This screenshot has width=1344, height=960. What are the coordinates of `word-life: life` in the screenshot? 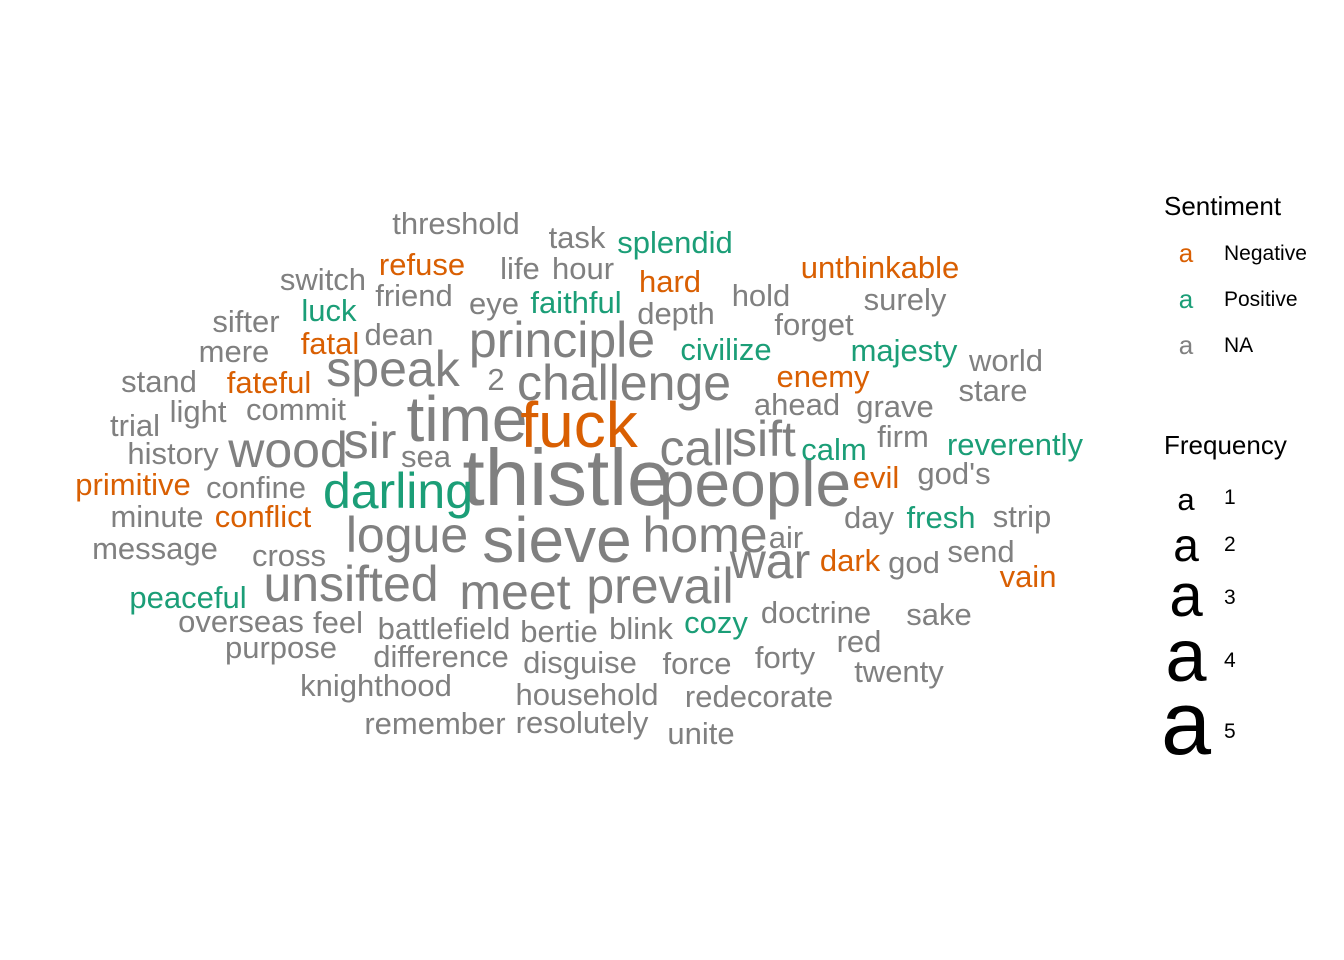 It's located at (520, 268).